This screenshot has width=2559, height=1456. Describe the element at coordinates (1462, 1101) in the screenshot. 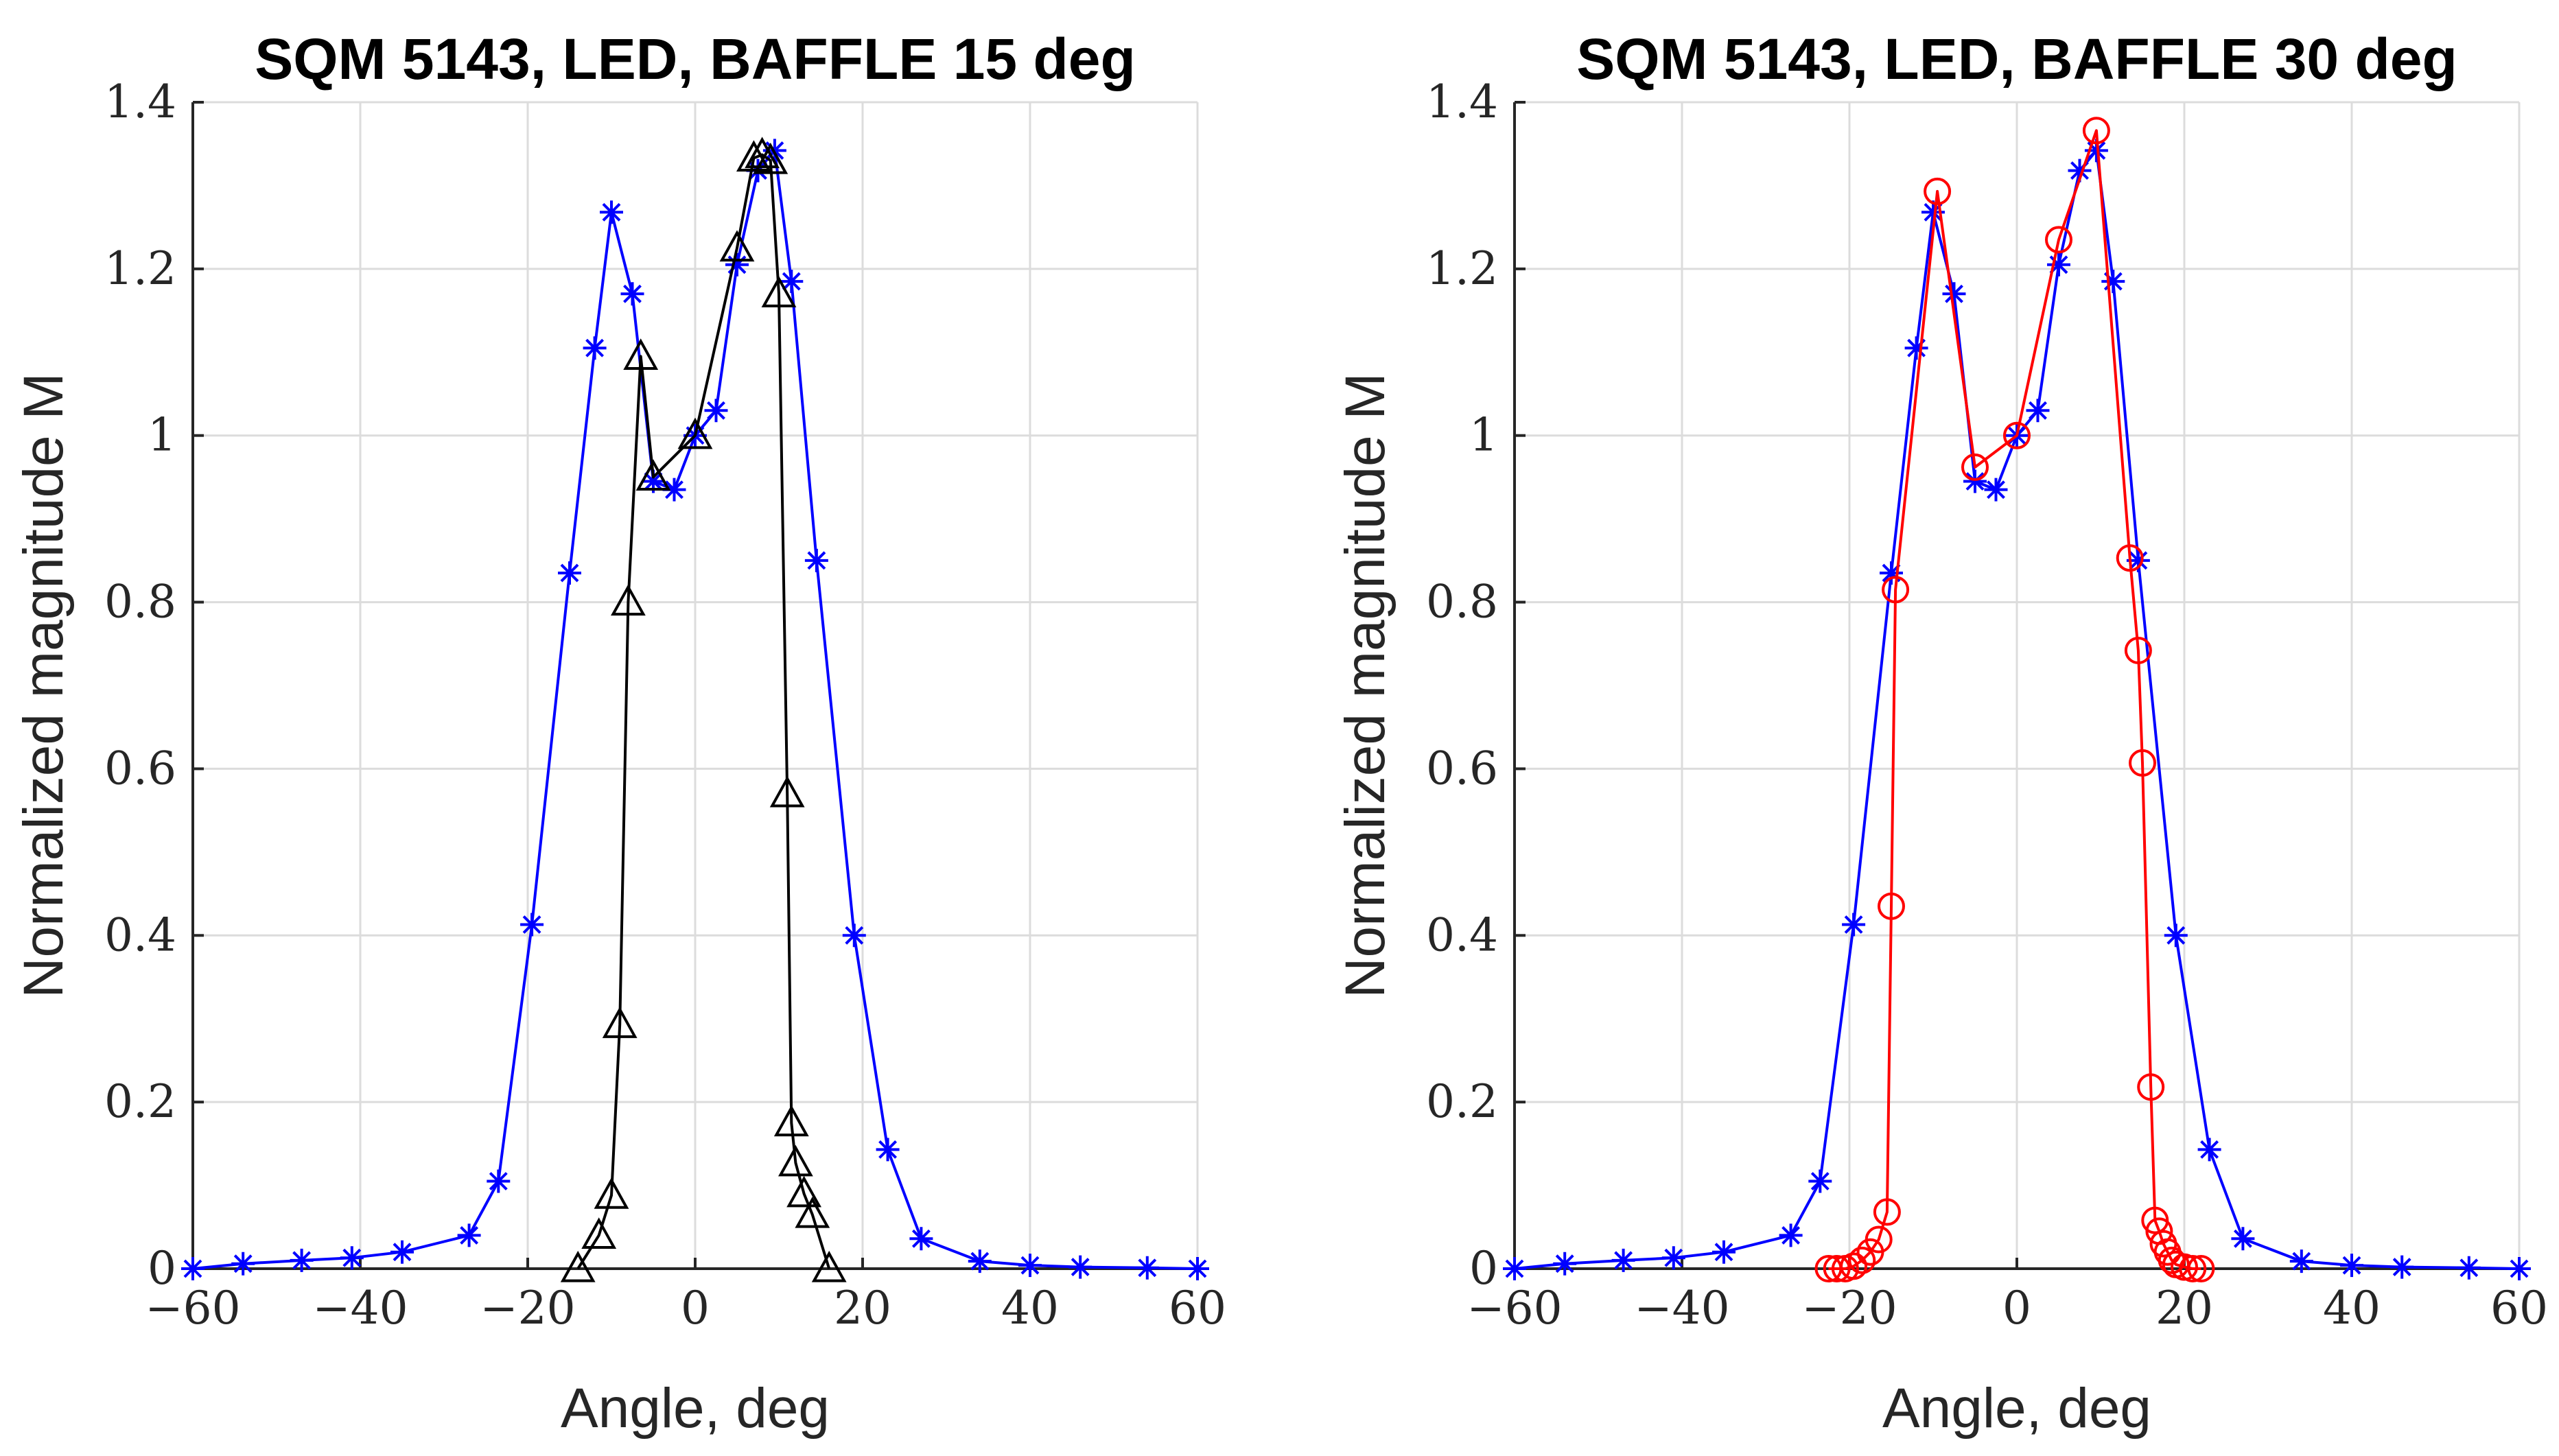

I see `y-tick-label: 0.2` at that location.